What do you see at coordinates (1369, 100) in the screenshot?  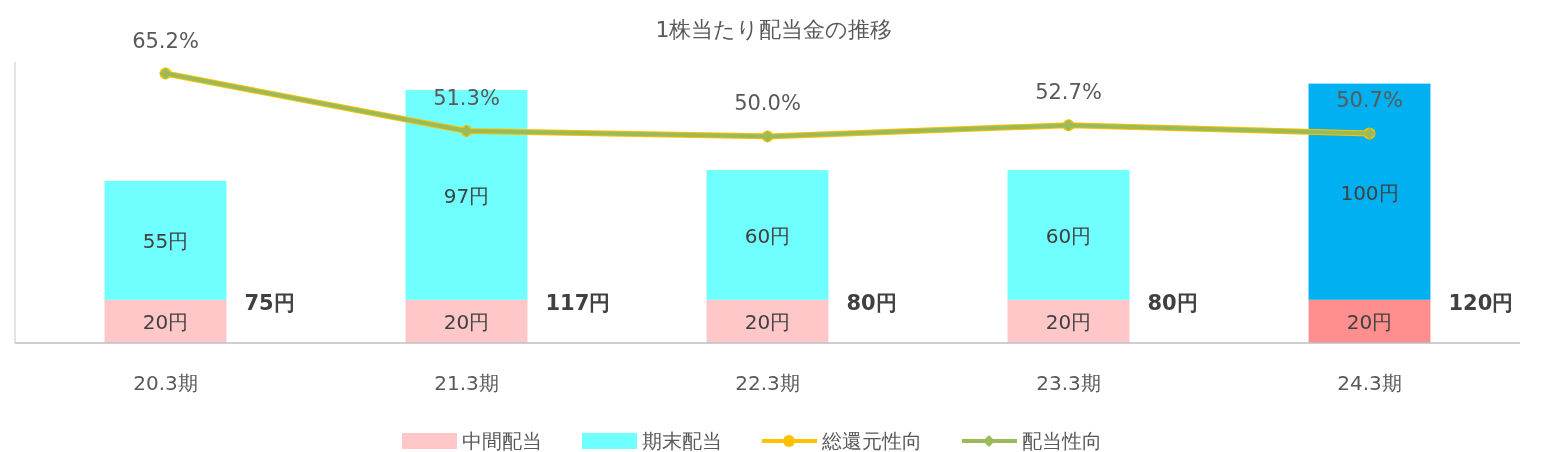 I see `data-label: 50.7%` at bounding box center [1369, 100].